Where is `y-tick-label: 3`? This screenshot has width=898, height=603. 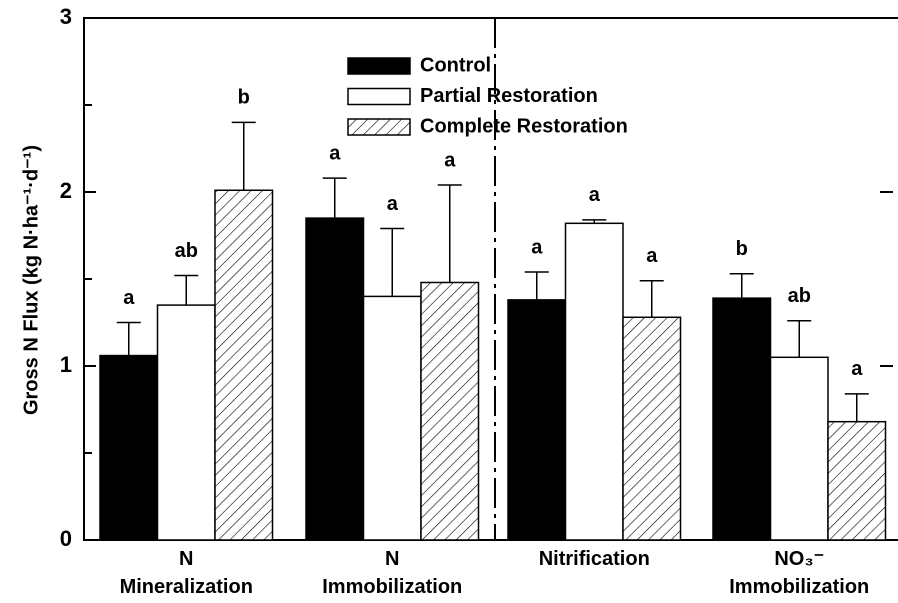 y-tick-label: 3 is located at coordinates (66, 16).